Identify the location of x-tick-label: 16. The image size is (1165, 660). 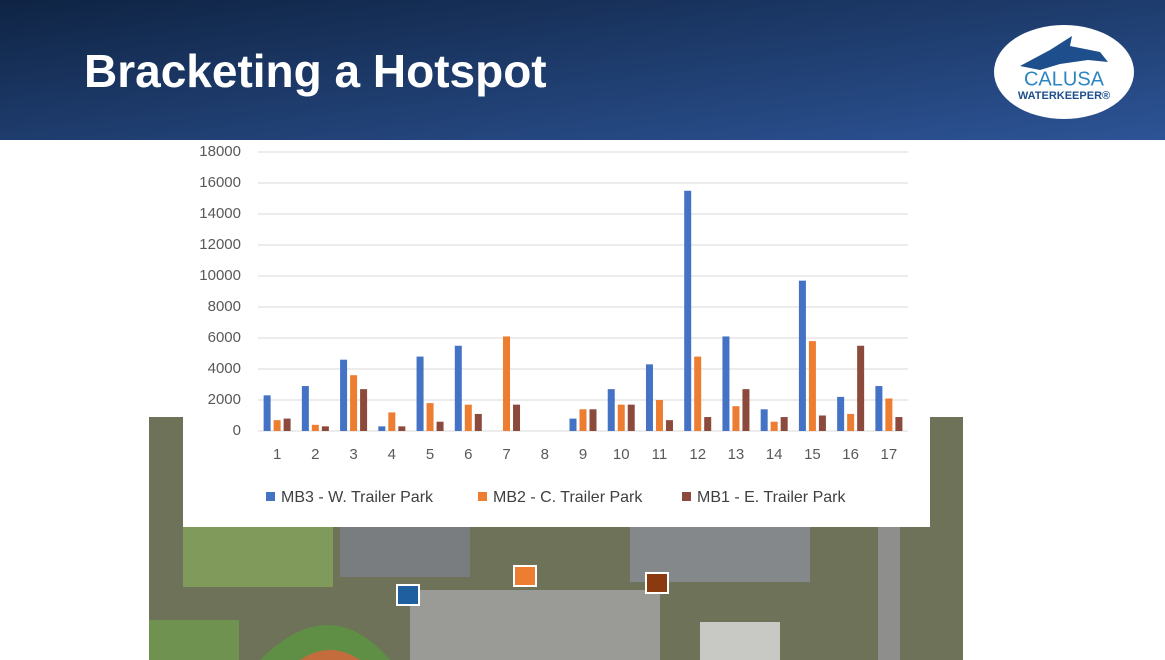
(850, 454).